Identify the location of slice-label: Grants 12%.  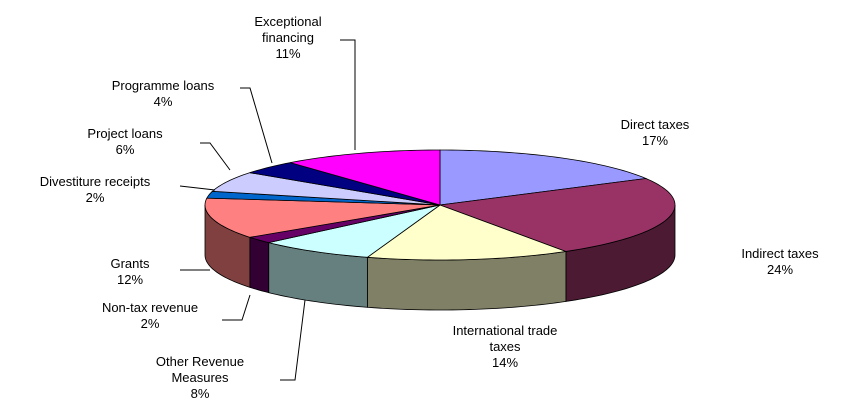
(130, 272).